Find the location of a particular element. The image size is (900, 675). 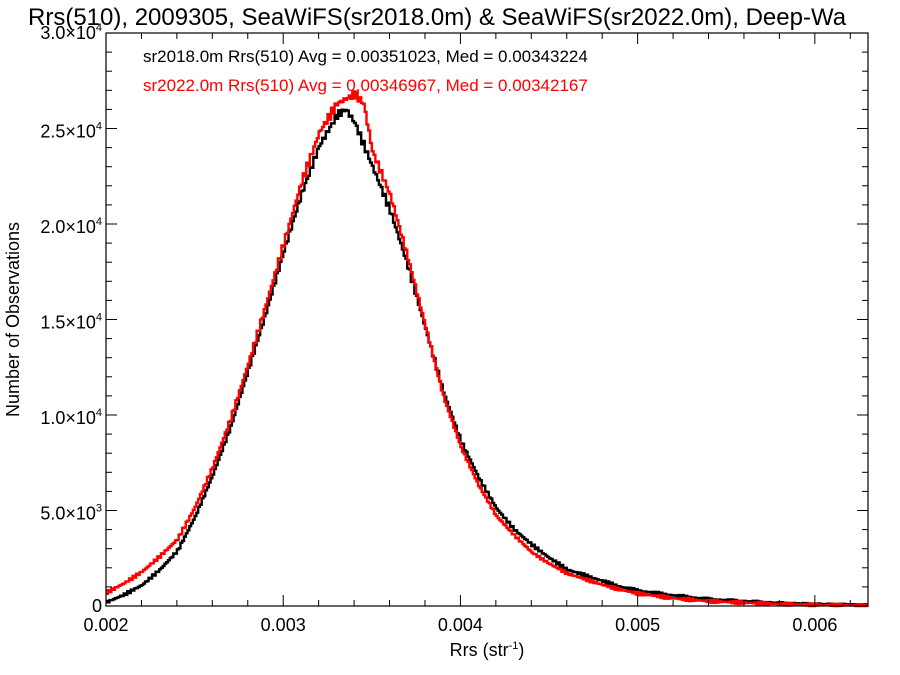

y-tick-label-0: 0 is located at coordinates (97, 606).